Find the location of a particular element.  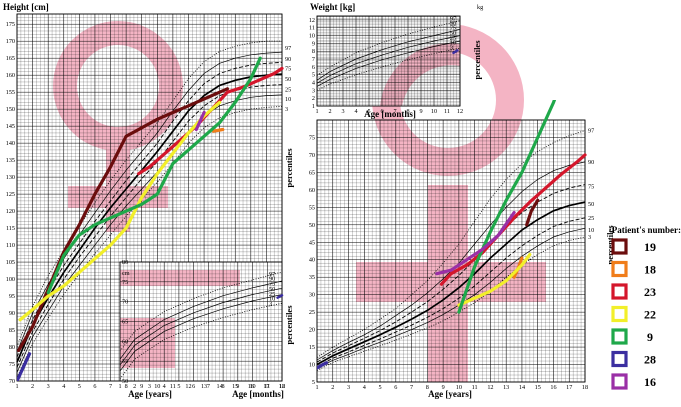

percentile-curves-weight-months-inset is located at coordinates (388, 55).